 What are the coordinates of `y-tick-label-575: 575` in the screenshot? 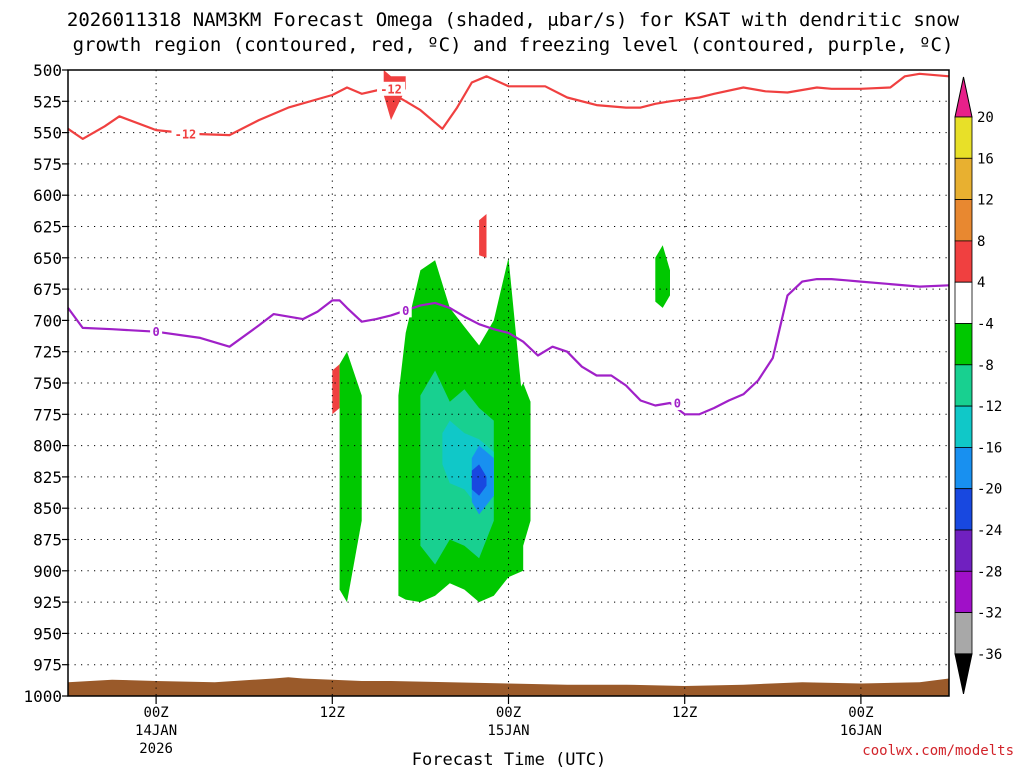 It's located at (47, 164).